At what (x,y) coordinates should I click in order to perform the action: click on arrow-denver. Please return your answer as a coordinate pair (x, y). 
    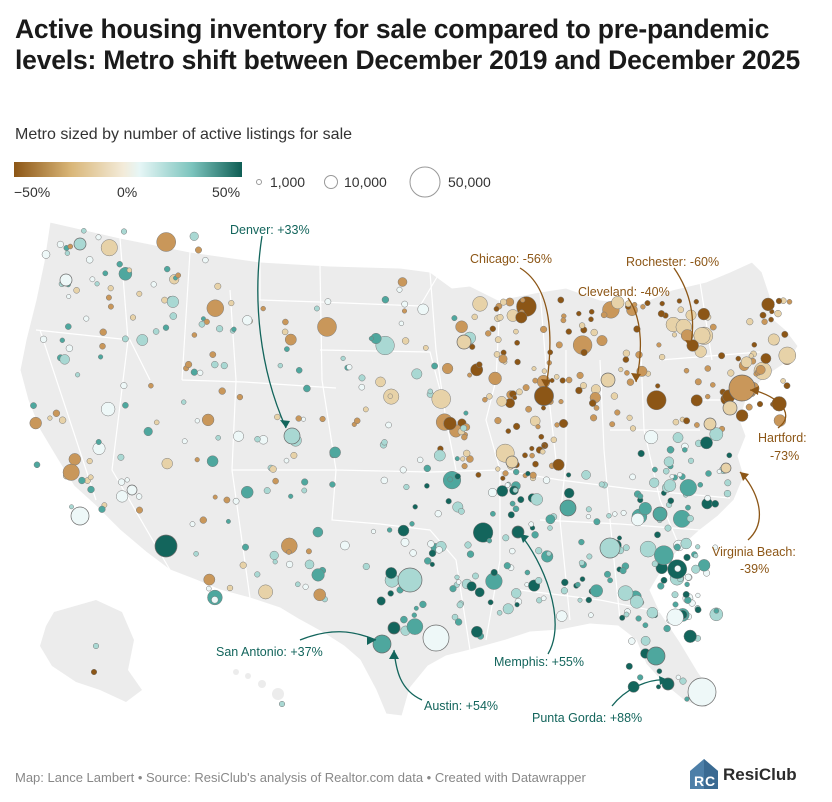
    Looking at the image, I should click on (272, 332).